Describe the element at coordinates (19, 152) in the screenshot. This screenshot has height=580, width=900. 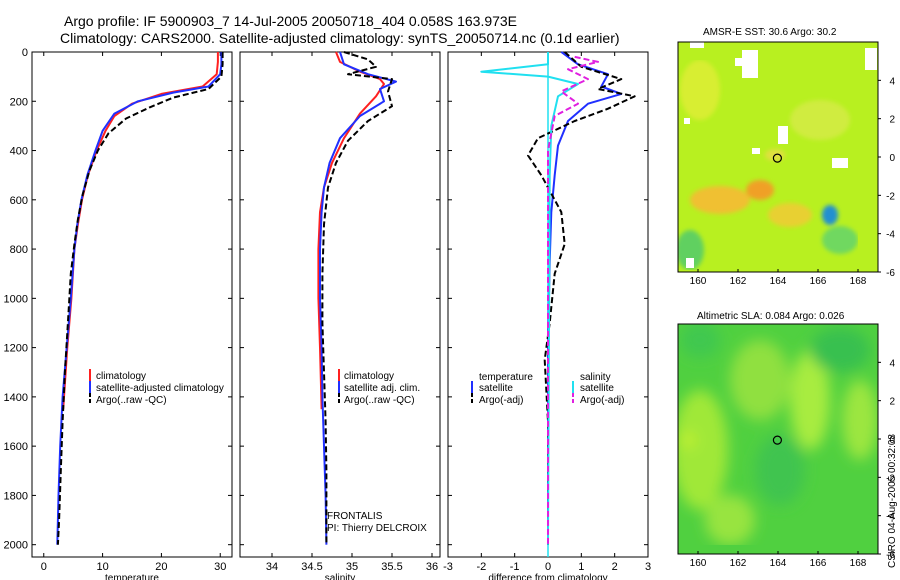
I see `y-tick-label: 400` at that location.